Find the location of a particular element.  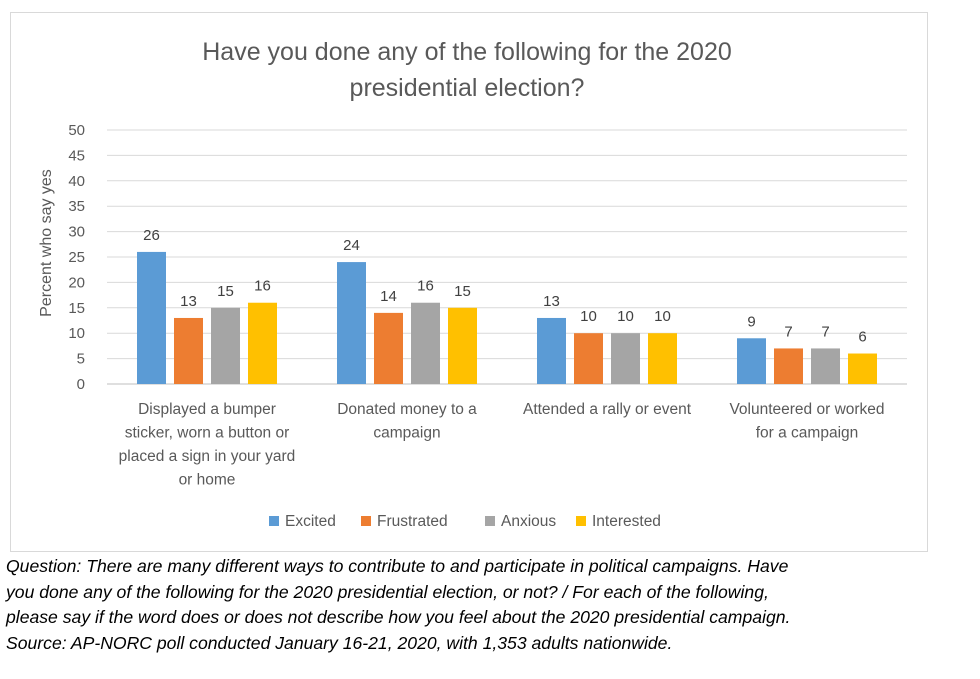

data-label: 26 is located at coordinates (151, 235).